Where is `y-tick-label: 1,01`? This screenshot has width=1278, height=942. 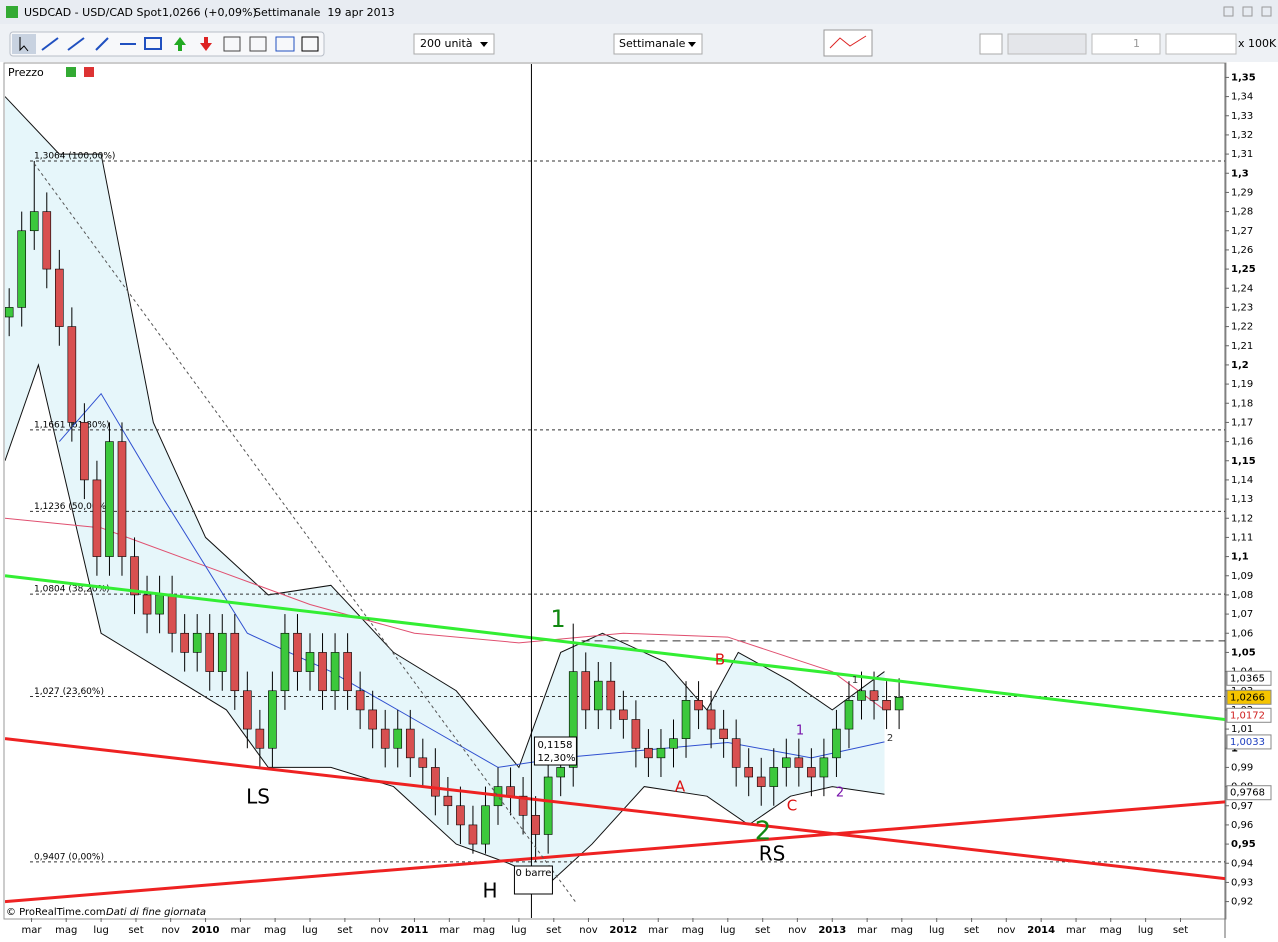 y-tick-label: 1,01 is located at coordinates (1242, 729).